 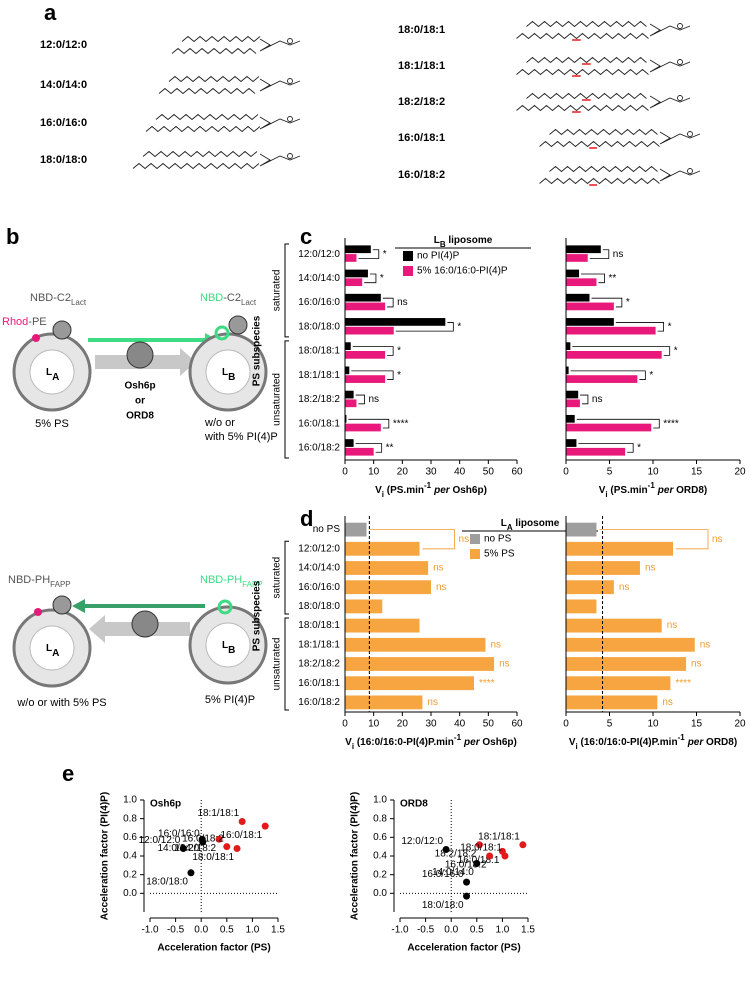 What do you see at coordinates (213, 948) in the screenshot?
I see `x-axis-label: Acceleration factor (PS)` at bounding box center [213, 948].